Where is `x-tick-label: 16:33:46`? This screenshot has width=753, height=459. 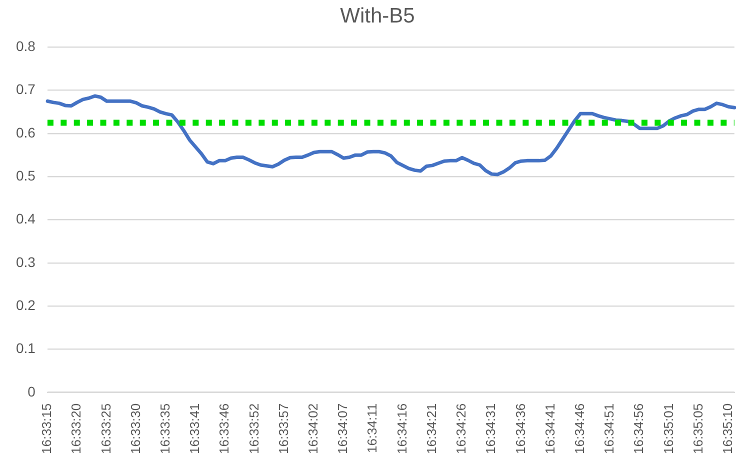 x-tick-label: 16:33:46 is located at coordinates (224, 428).